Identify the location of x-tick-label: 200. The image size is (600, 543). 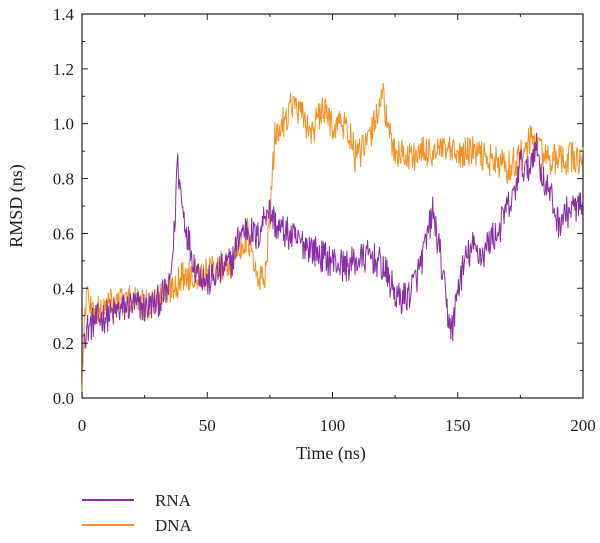
(583, 425).